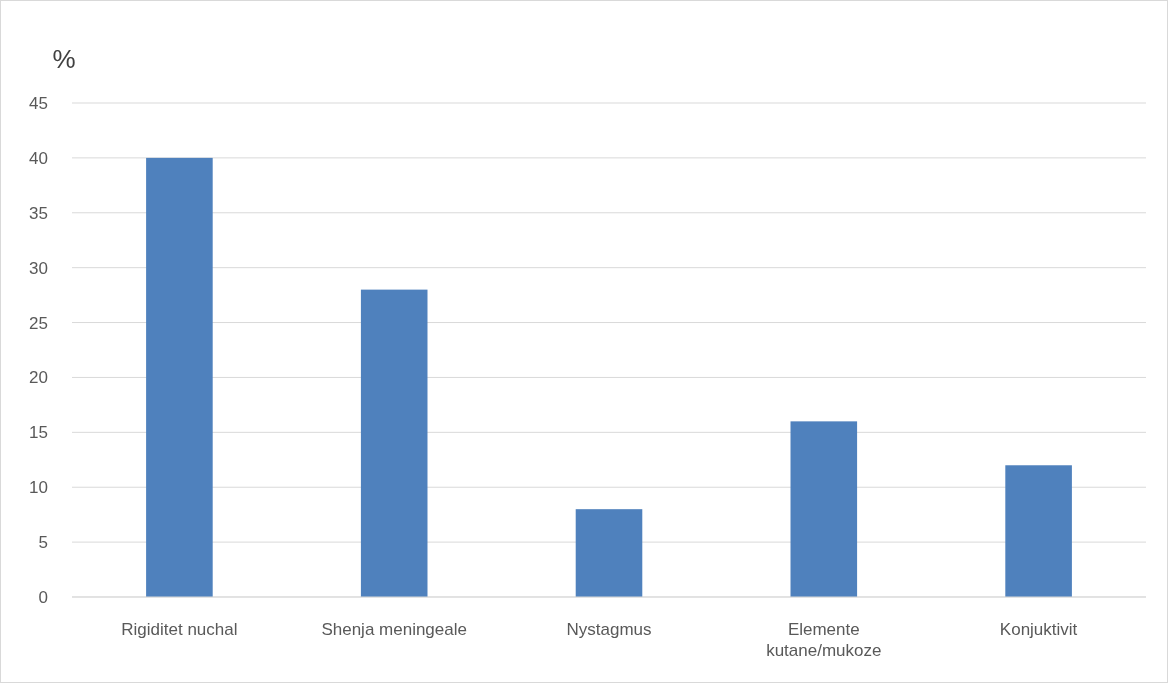 This screenshot has height=683, width=1168. Describe the element at coordinates (38, 158) in the screenshot. I see `y-tick-label: 40` at that location.